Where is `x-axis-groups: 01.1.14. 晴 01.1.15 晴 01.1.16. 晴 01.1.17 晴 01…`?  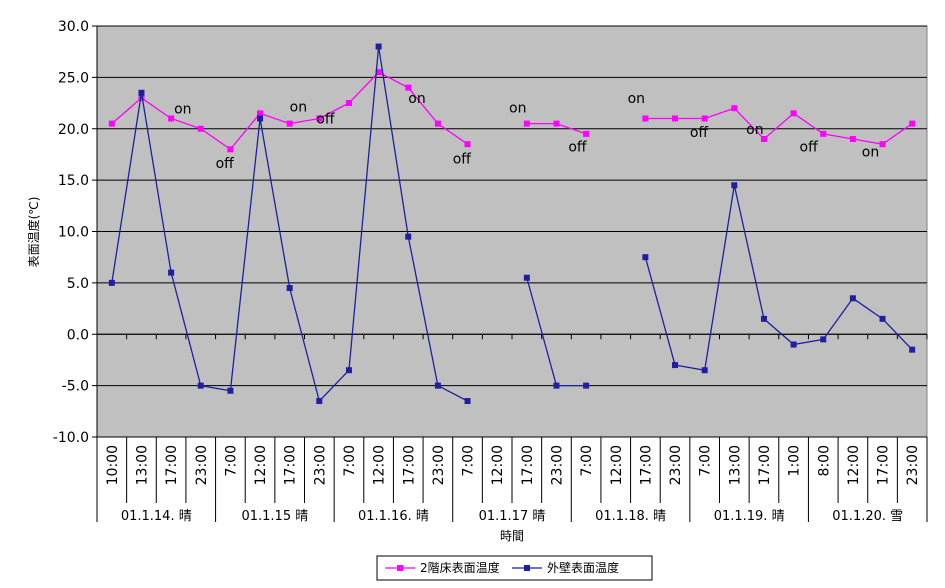
x-axis-groups: 01.1.14. 晴 01.1.15 晴 01.1.16. 晴 01.1.17 晴 01… is located at coordinates (512, 516).